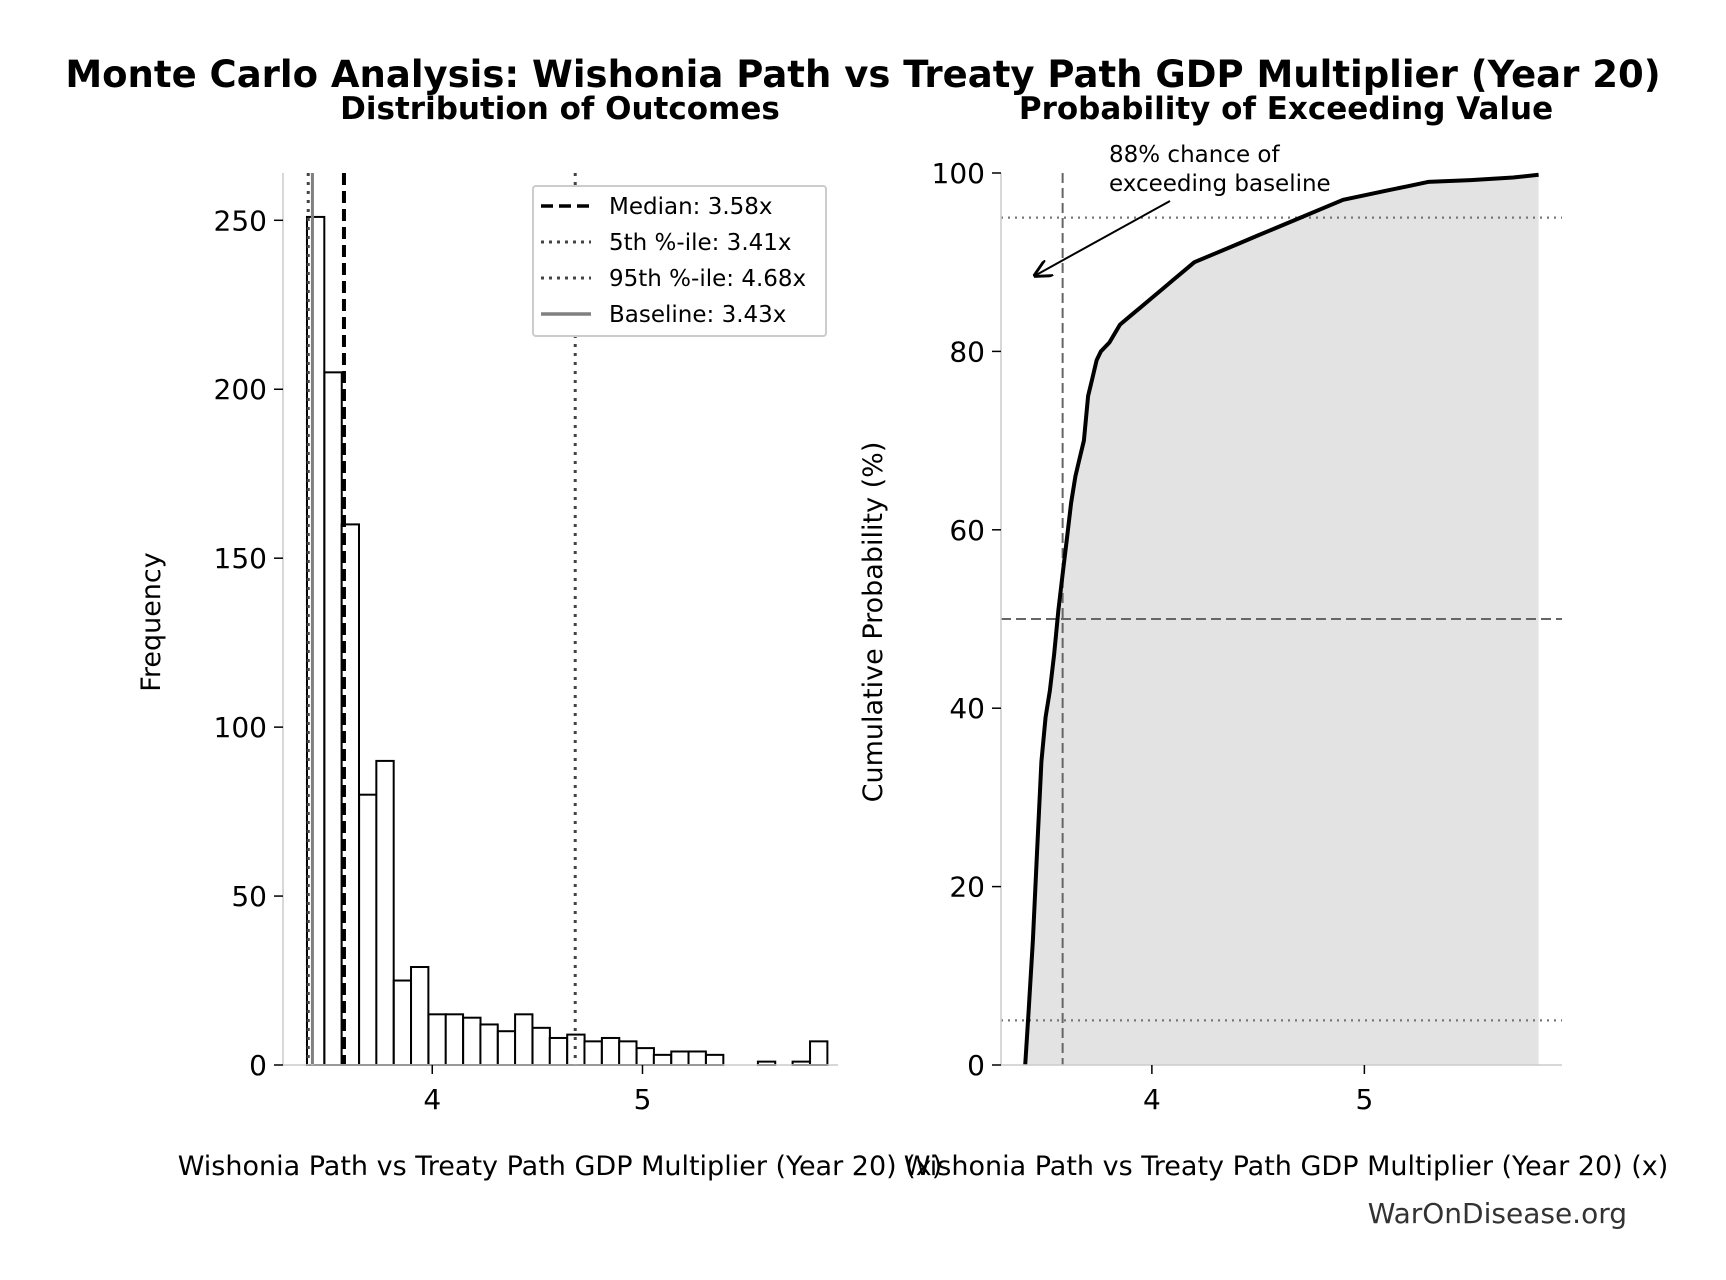 Image resolution: width=1726 pixels, height=1280 pixels. I want to click on histogram-y-tick-label: 150, so click(240, 558).